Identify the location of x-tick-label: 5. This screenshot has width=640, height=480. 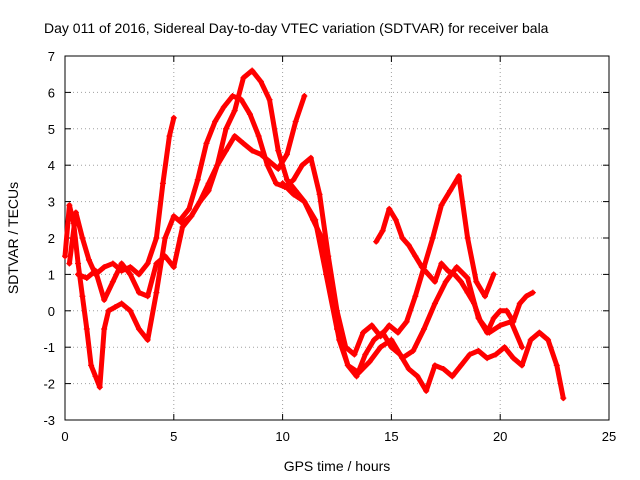
(173, 436).